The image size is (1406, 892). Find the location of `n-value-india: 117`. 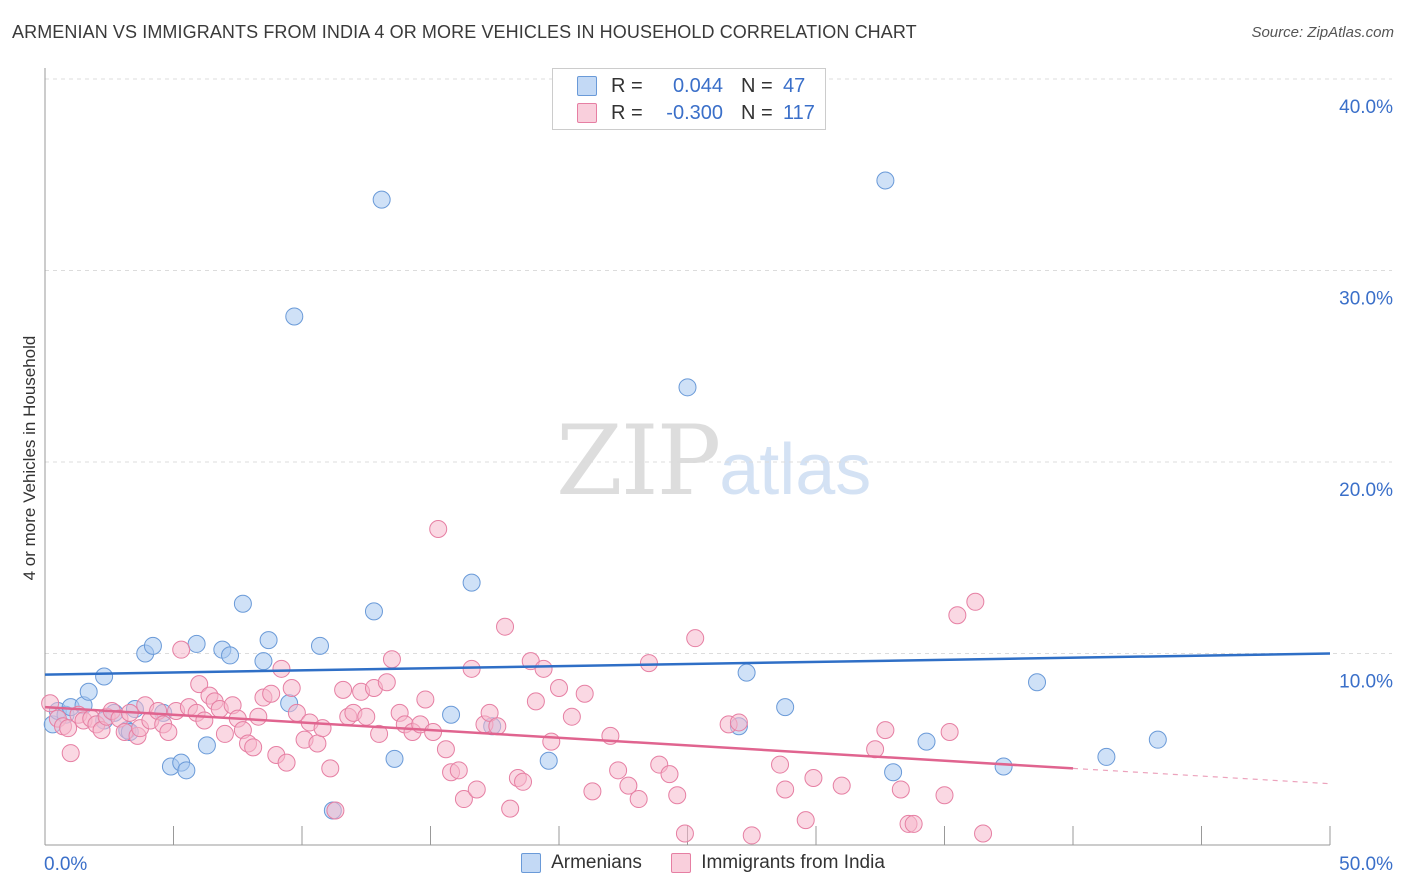

n-value-india: 117 is located at coordinates (799, 112).